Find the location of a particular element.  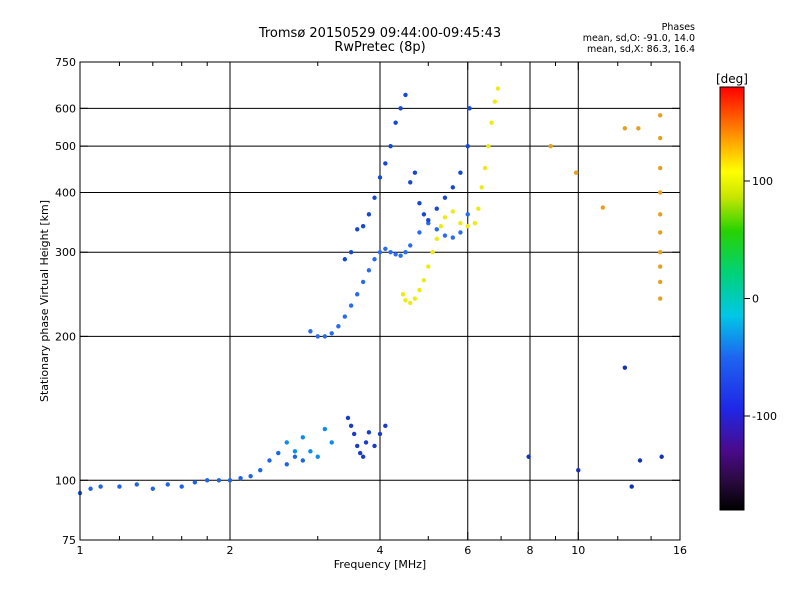

colorbar-tick-label: 0 is located at coordinates (755, 299).